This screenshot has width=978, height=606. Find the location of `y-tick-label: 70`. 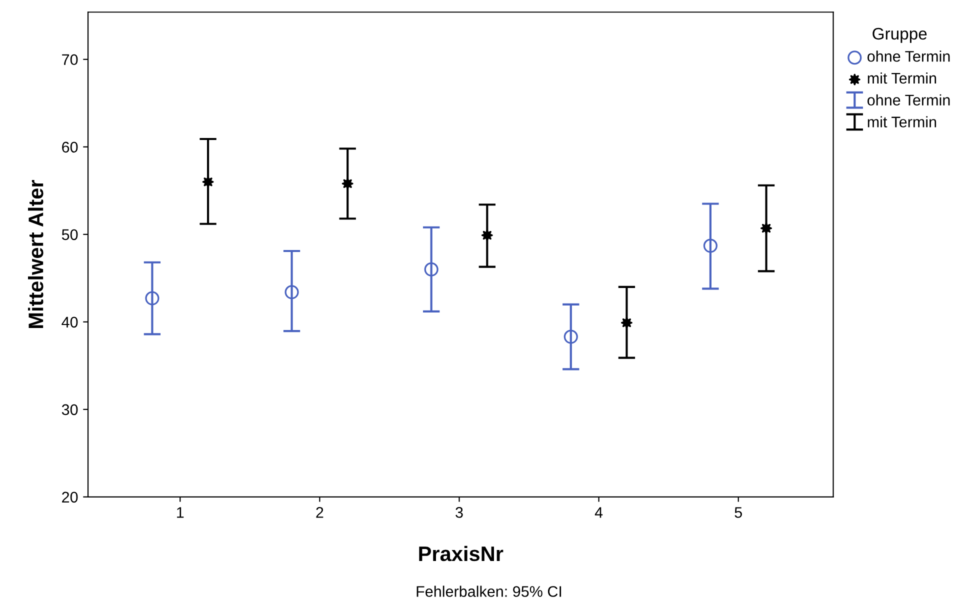

y-tick-label: 70 is located at coordinates (70, 60).